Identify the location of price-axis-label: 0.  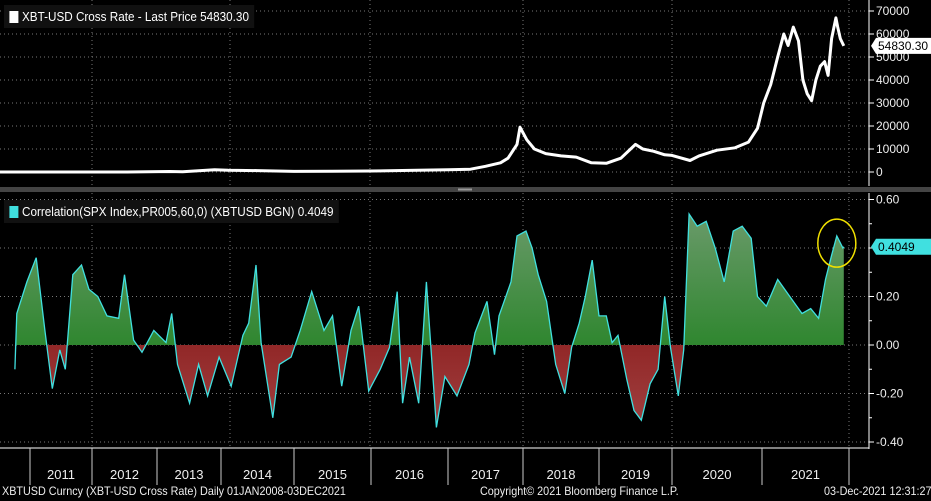
(879, 172).